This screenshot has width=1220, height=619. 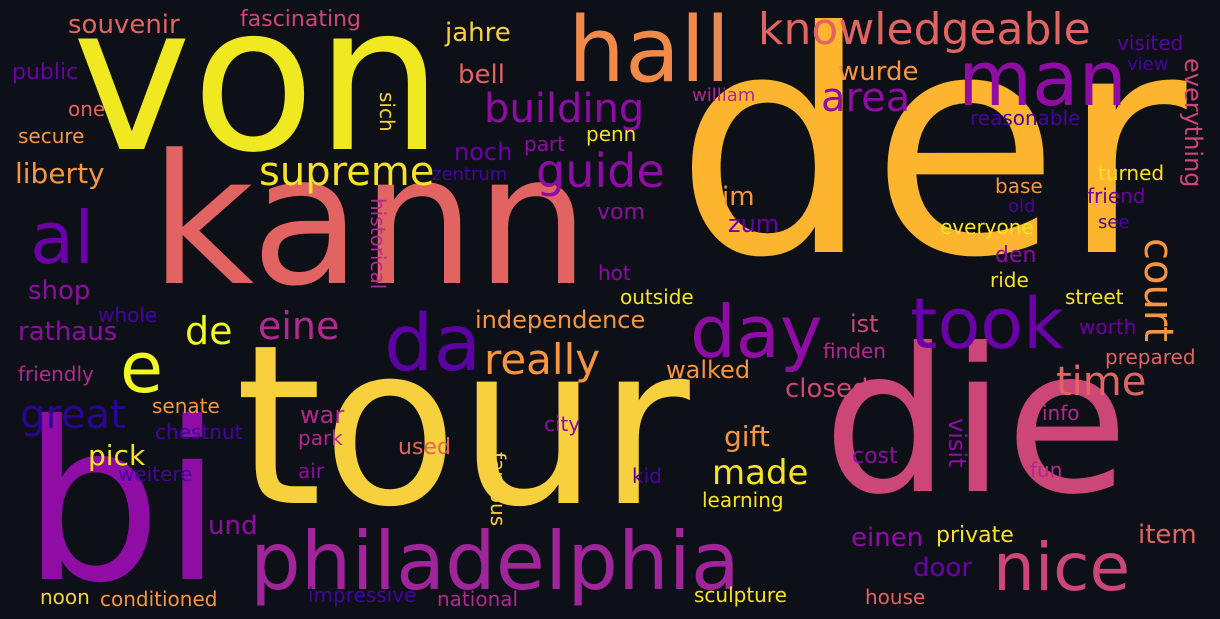 I want to click on word-knowledgeable: knowledgeable, so click(x=924, y=29).